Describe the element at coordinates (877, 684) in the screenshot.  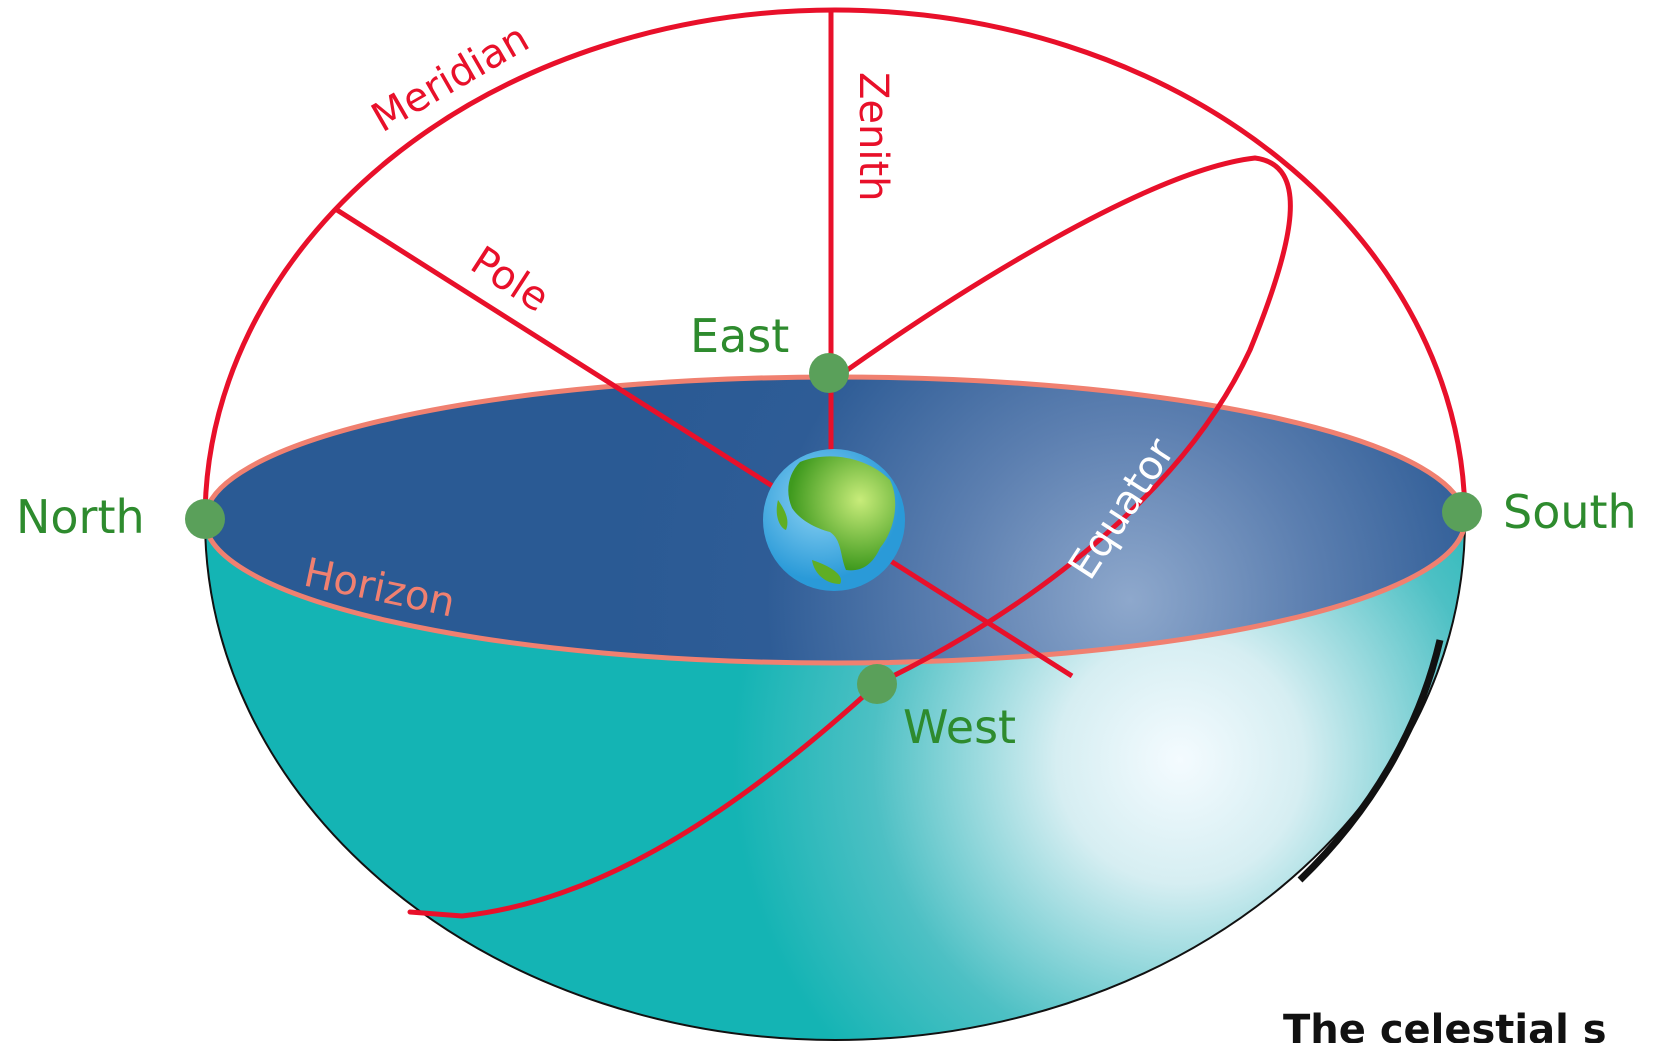
I see `west-dot` at that location.